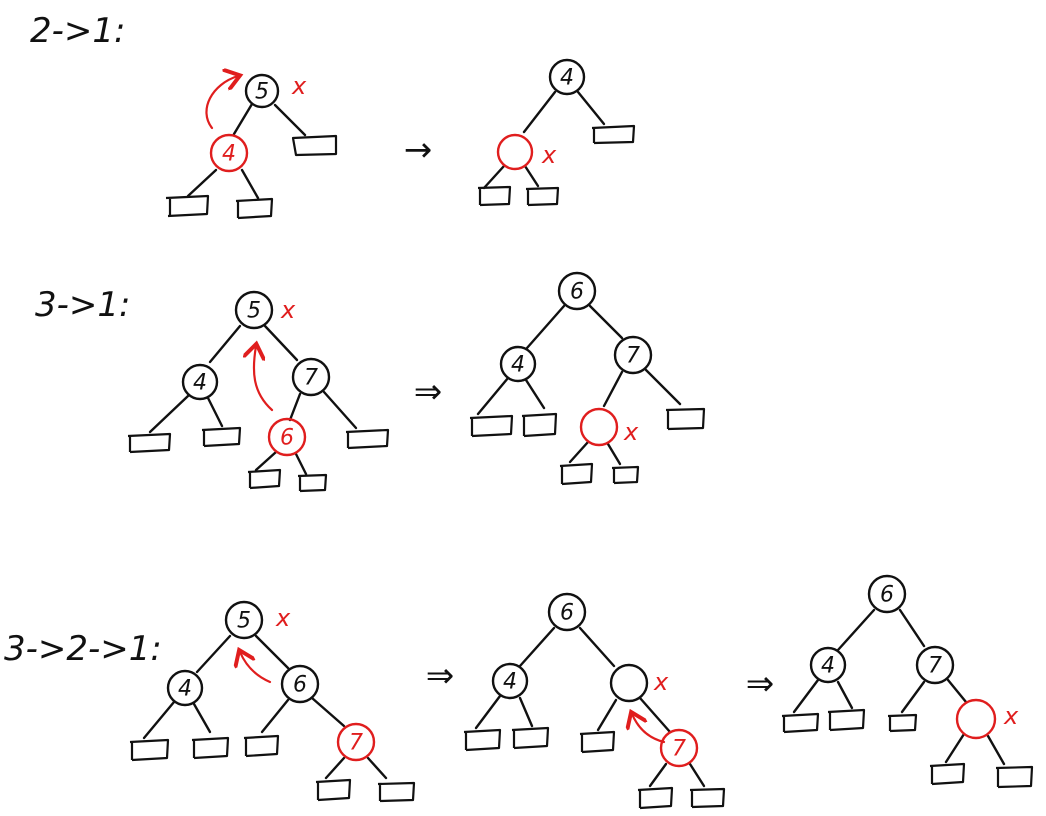 This screenshot has height=816, width=1046. I want to click on rotation-arrow, so click(221, 103).